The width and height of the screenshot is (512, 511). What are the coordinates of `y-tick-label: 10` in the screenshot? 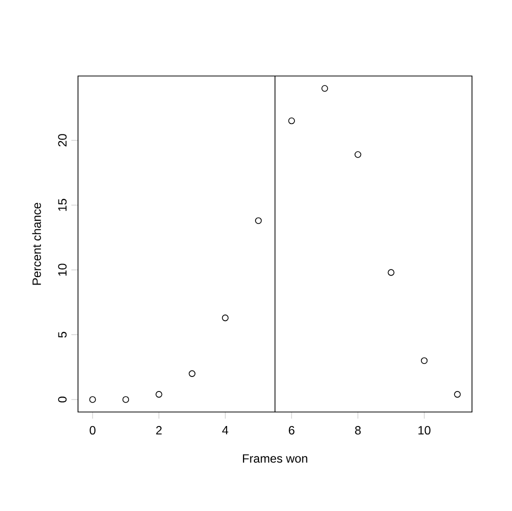 It's located at (62, 270).